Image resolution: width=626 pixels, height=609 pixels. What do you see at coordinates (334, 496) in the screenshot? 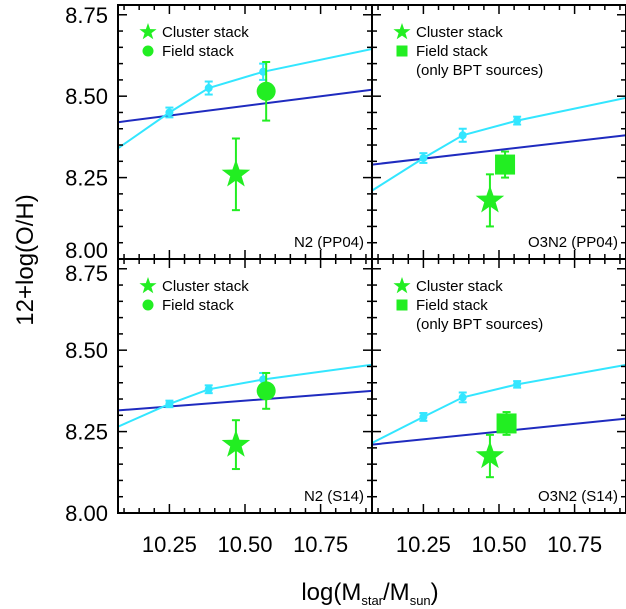
I see `panel-corner-label: N2 (S14)` at bounding box center [334, 496].